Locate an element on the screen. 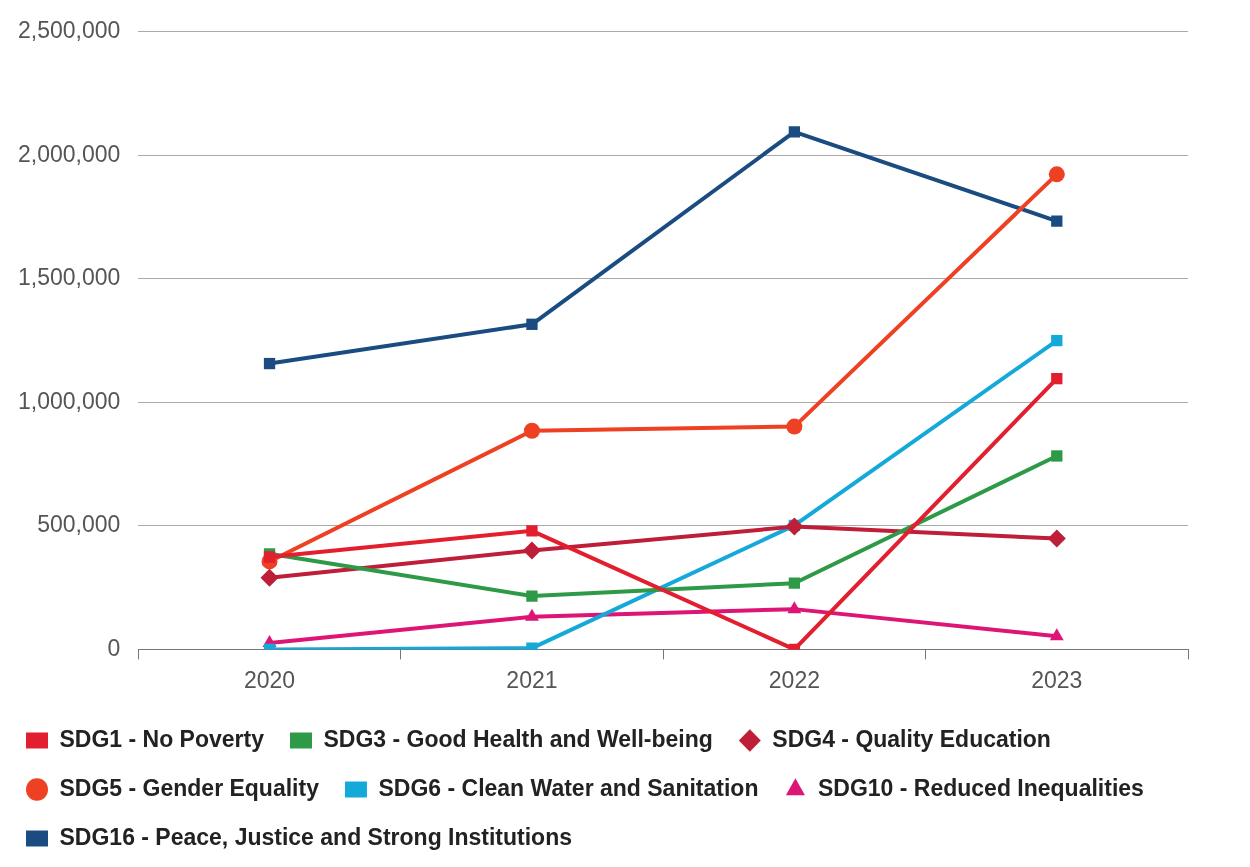 The width and height of the screenshot is (1250, 867). y-tick-label: 0 is located at coordinates (114, 647).